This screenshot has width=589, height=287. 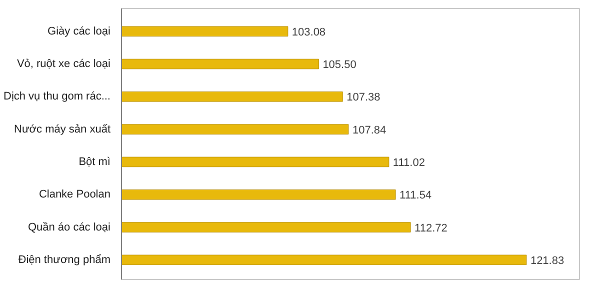 I want to click on data-label: 103.08, so click(x=309, y=32).